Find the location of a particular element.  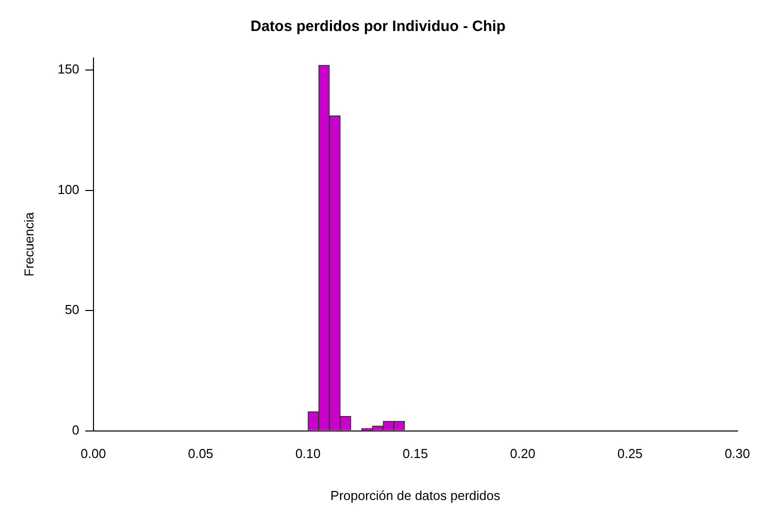

y-tick-label: 0 is located at coordinates (76, 430).